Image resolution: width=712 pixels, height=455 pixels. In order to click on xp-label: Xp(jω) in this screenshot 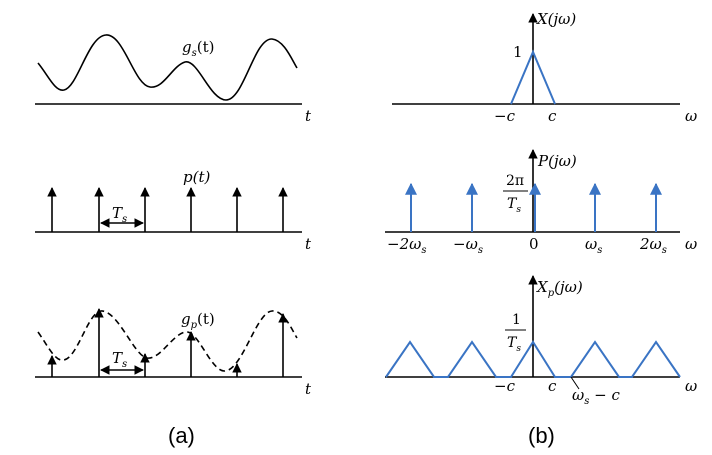, I will do `click(559, 288)`.